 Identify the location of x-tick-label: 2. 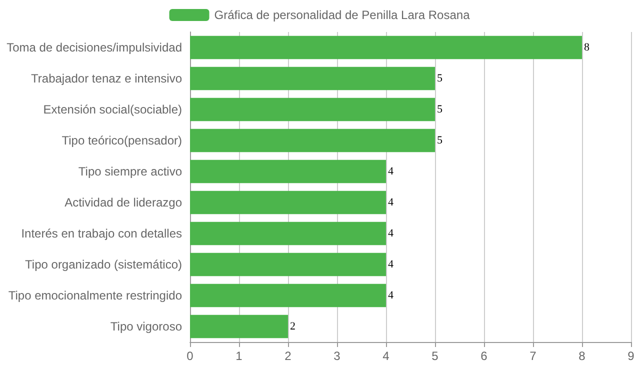
(288, 356).